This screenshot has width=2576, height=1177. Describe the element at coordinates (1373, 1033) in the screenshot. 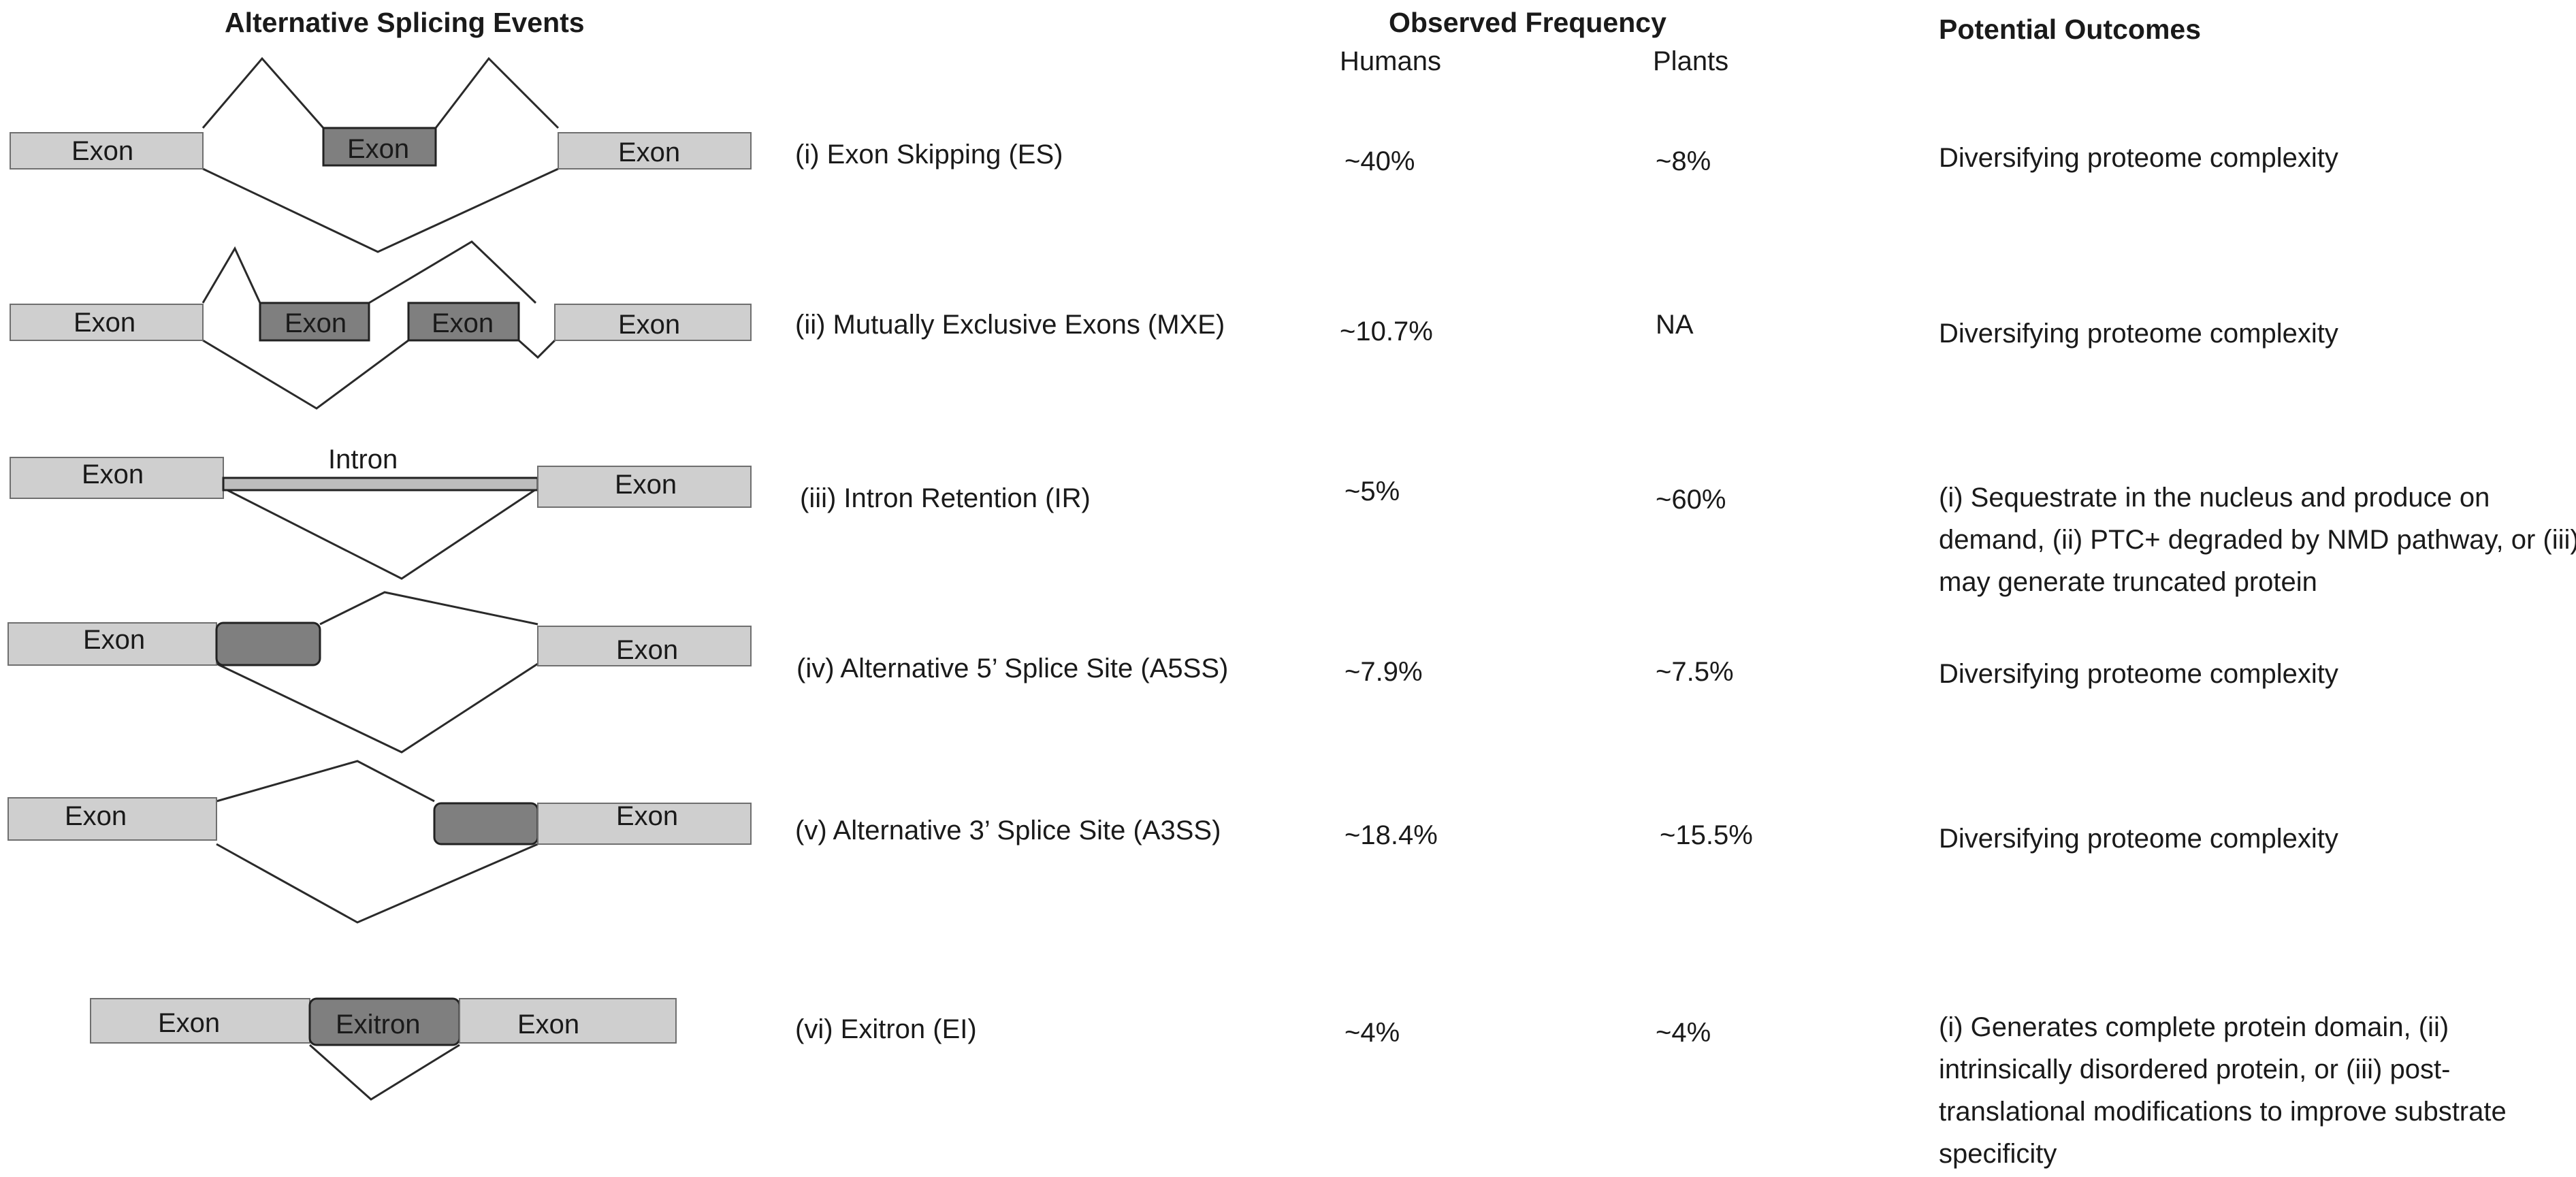

I see `humans-value: ~4%` at that location.